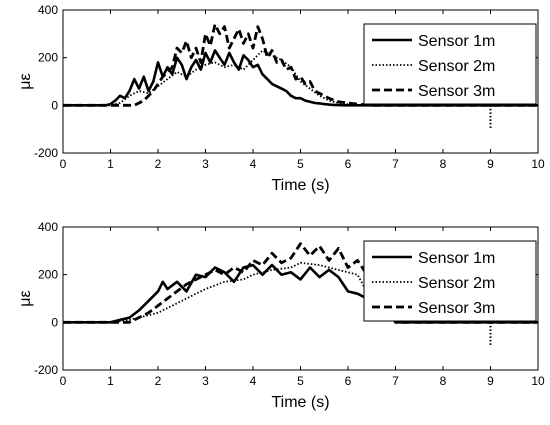 This screenshot has height=425, width=550. I want to click on series-line-sensor-1m, so click(300, 78).